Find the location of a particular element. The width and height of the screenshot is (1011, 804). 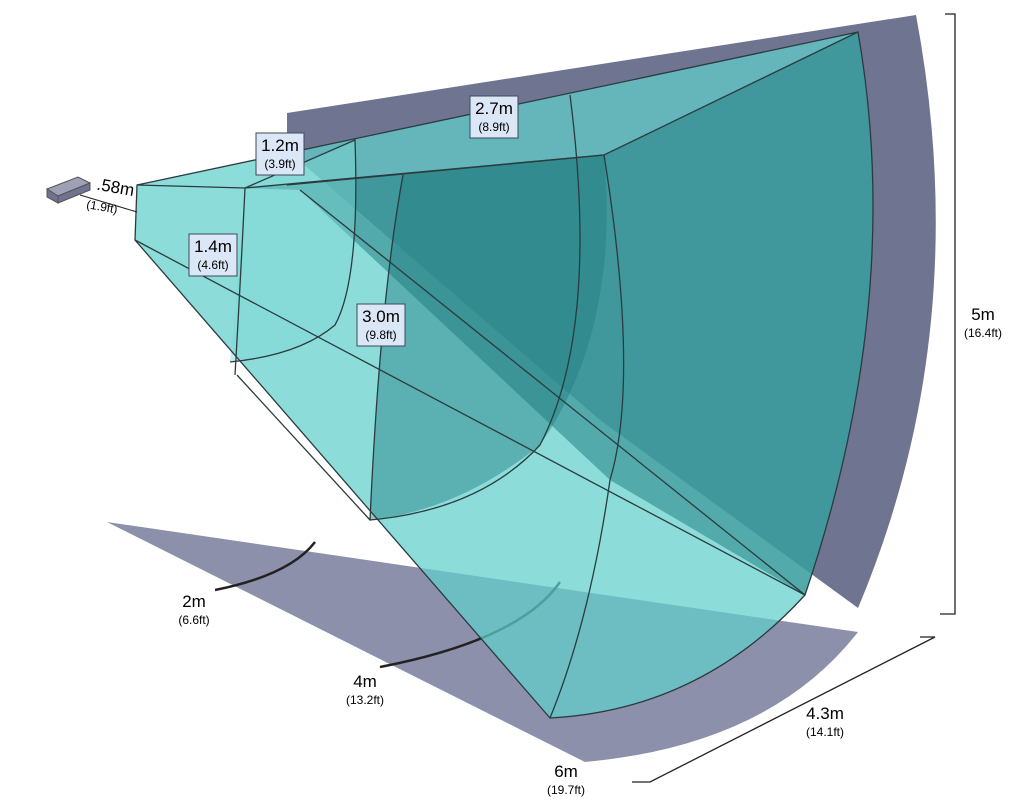

boxed-label: 3.0m (9.8ft) is located at coordinates (381, 325).